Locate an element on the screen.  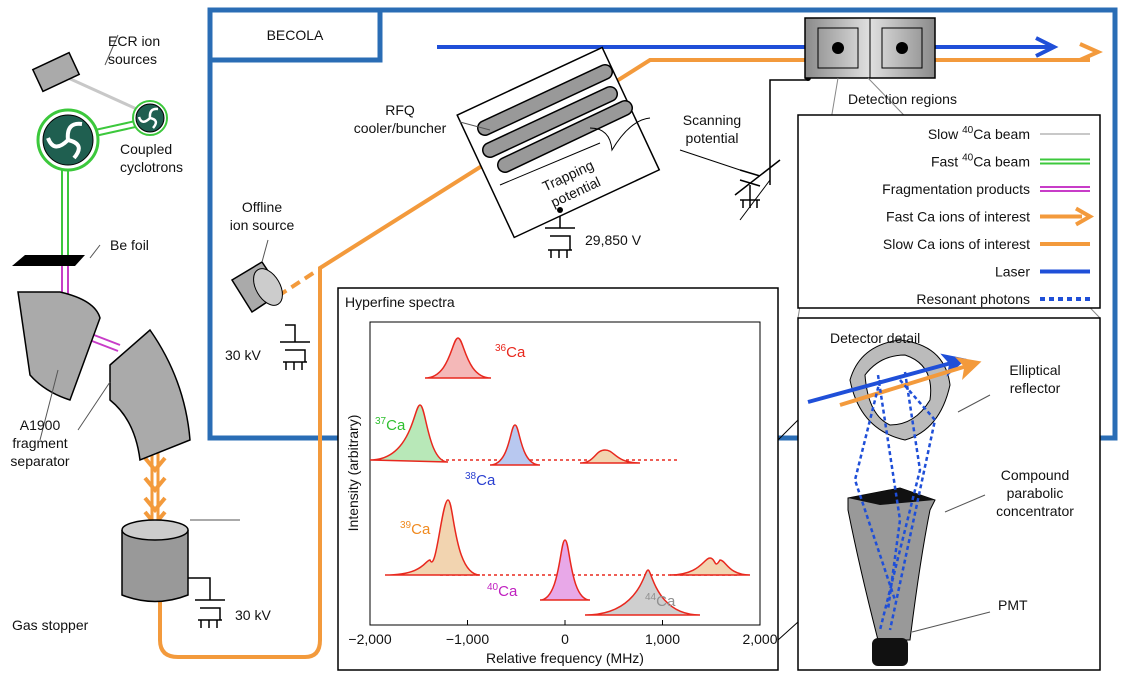
legend-text: Fast Ca ions of interest is located at coordinates (958, 217).